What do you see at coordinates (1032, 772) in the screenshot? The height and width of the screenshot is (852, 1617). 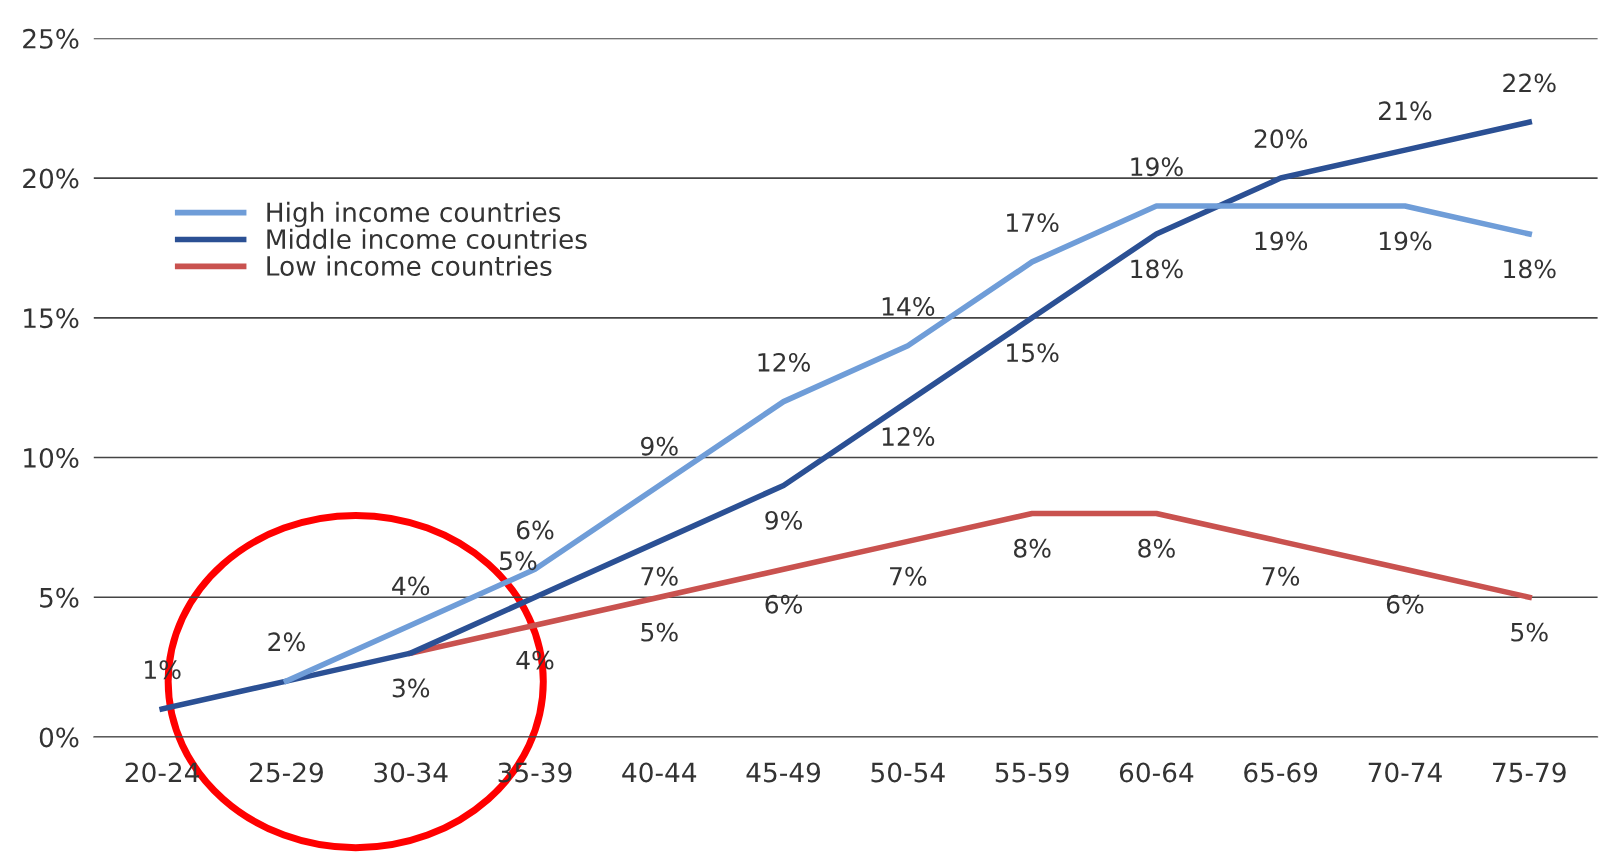 I see `x-tick-label: 55-59` at bounding box center [1032, 772].